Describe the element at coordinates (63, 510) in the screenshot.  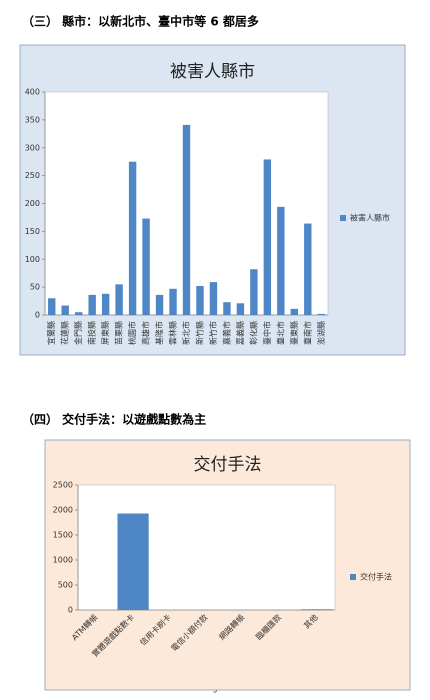
I see `y-tick-label: 2000` at that location.